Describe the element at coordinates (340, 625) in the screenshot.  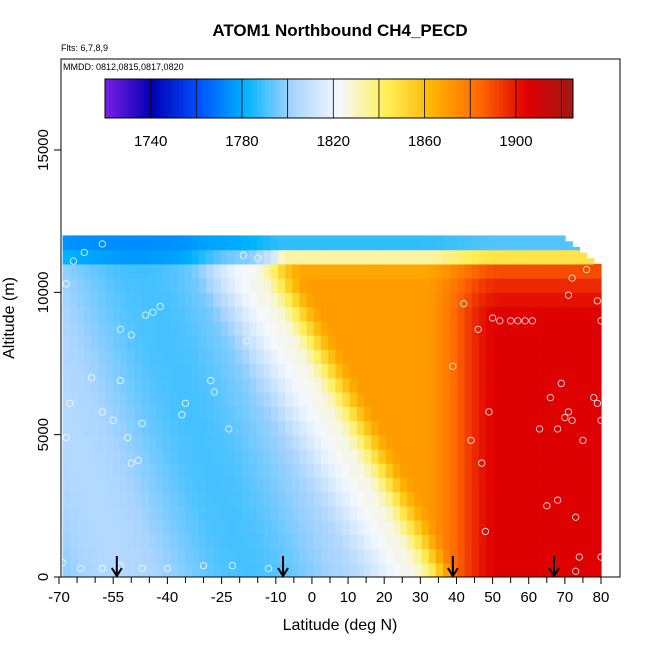
I see `x-axis-label: Latitude (deg N)` at that location.